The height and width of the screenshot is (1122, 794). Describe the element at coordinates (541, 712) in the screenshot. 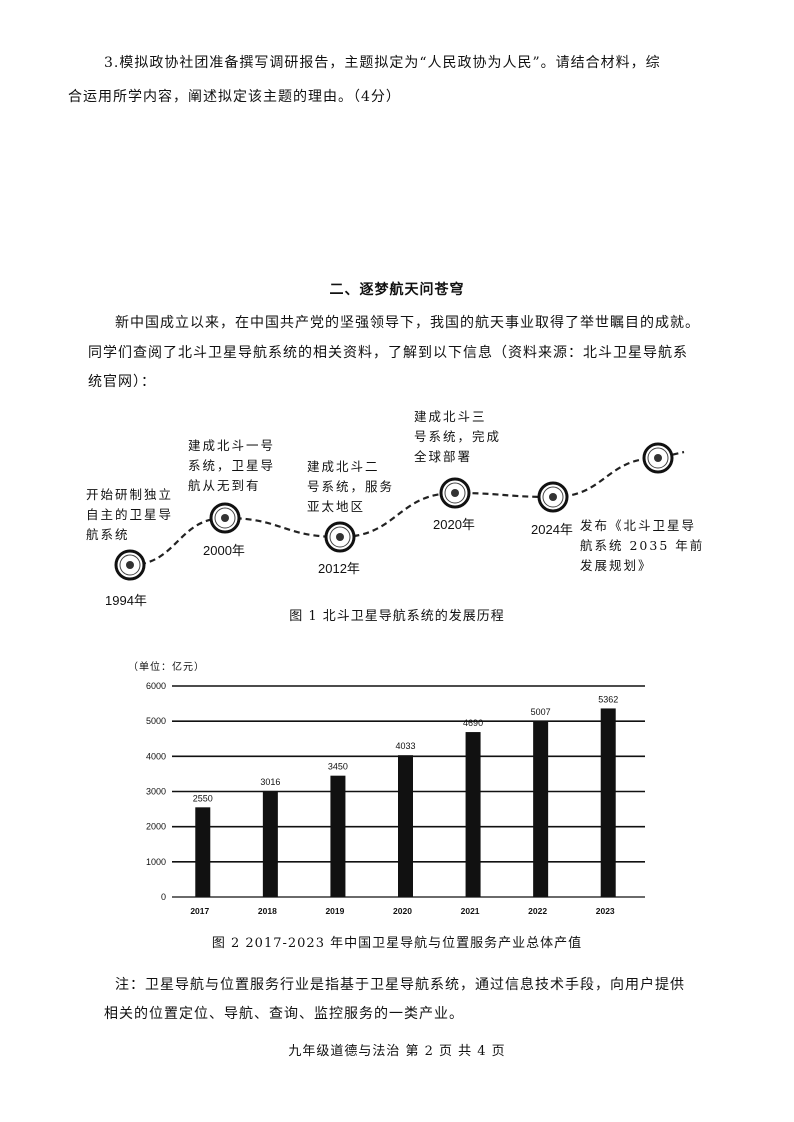

I see `data-label: 5007` at that location.